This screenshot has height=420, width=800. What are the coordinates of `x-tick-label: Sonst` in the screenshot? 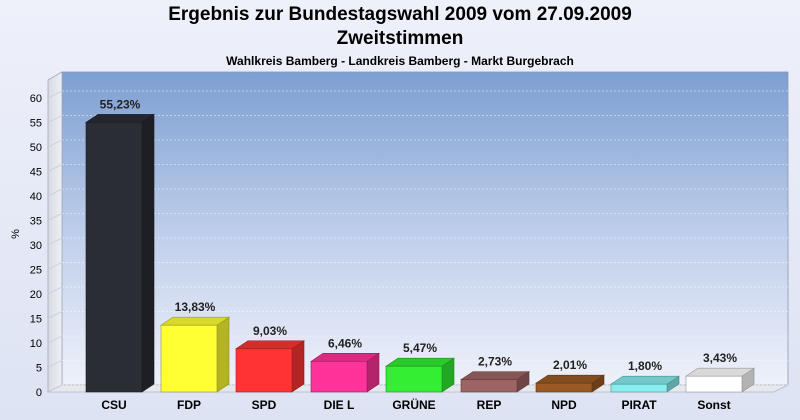 It's located at (713, 405).